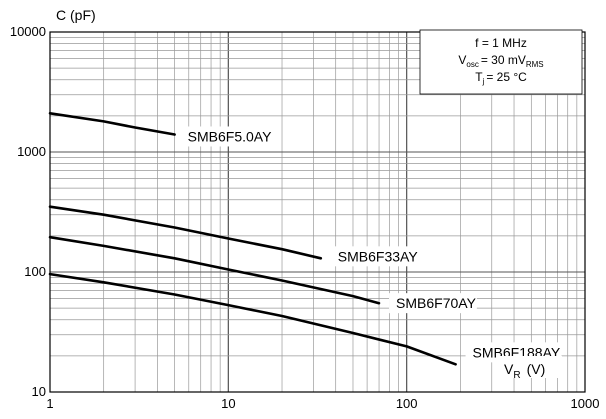 The width and height of the screenshot is (606, 419). I want to click on x-axis-label-bg, so click(529, 367).